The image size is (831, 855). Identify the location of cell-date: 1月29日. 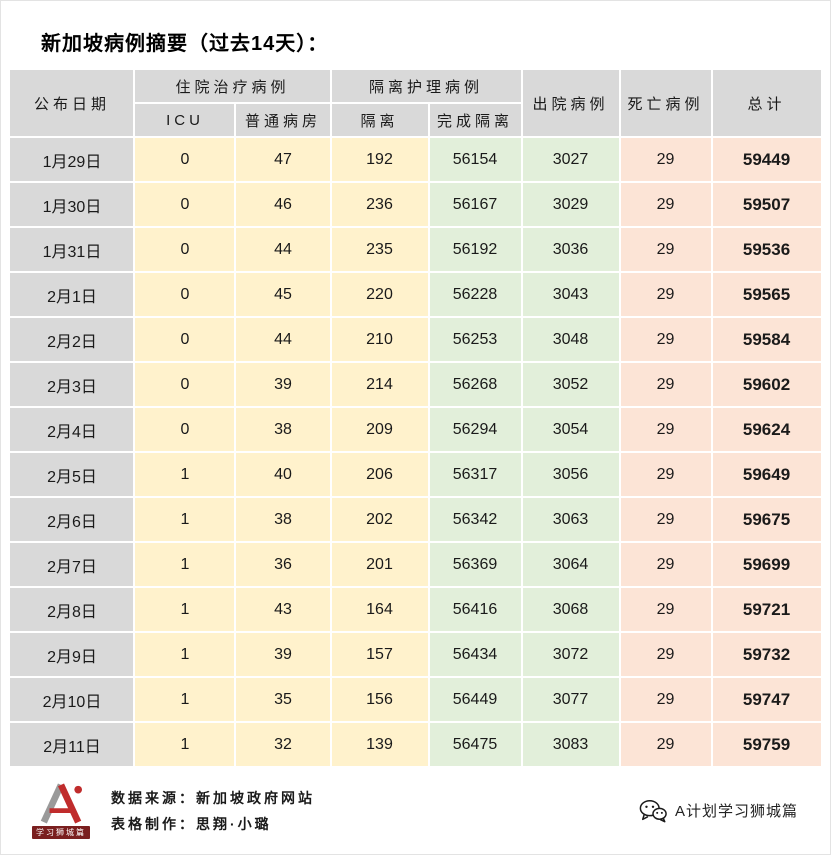
(72, 159).